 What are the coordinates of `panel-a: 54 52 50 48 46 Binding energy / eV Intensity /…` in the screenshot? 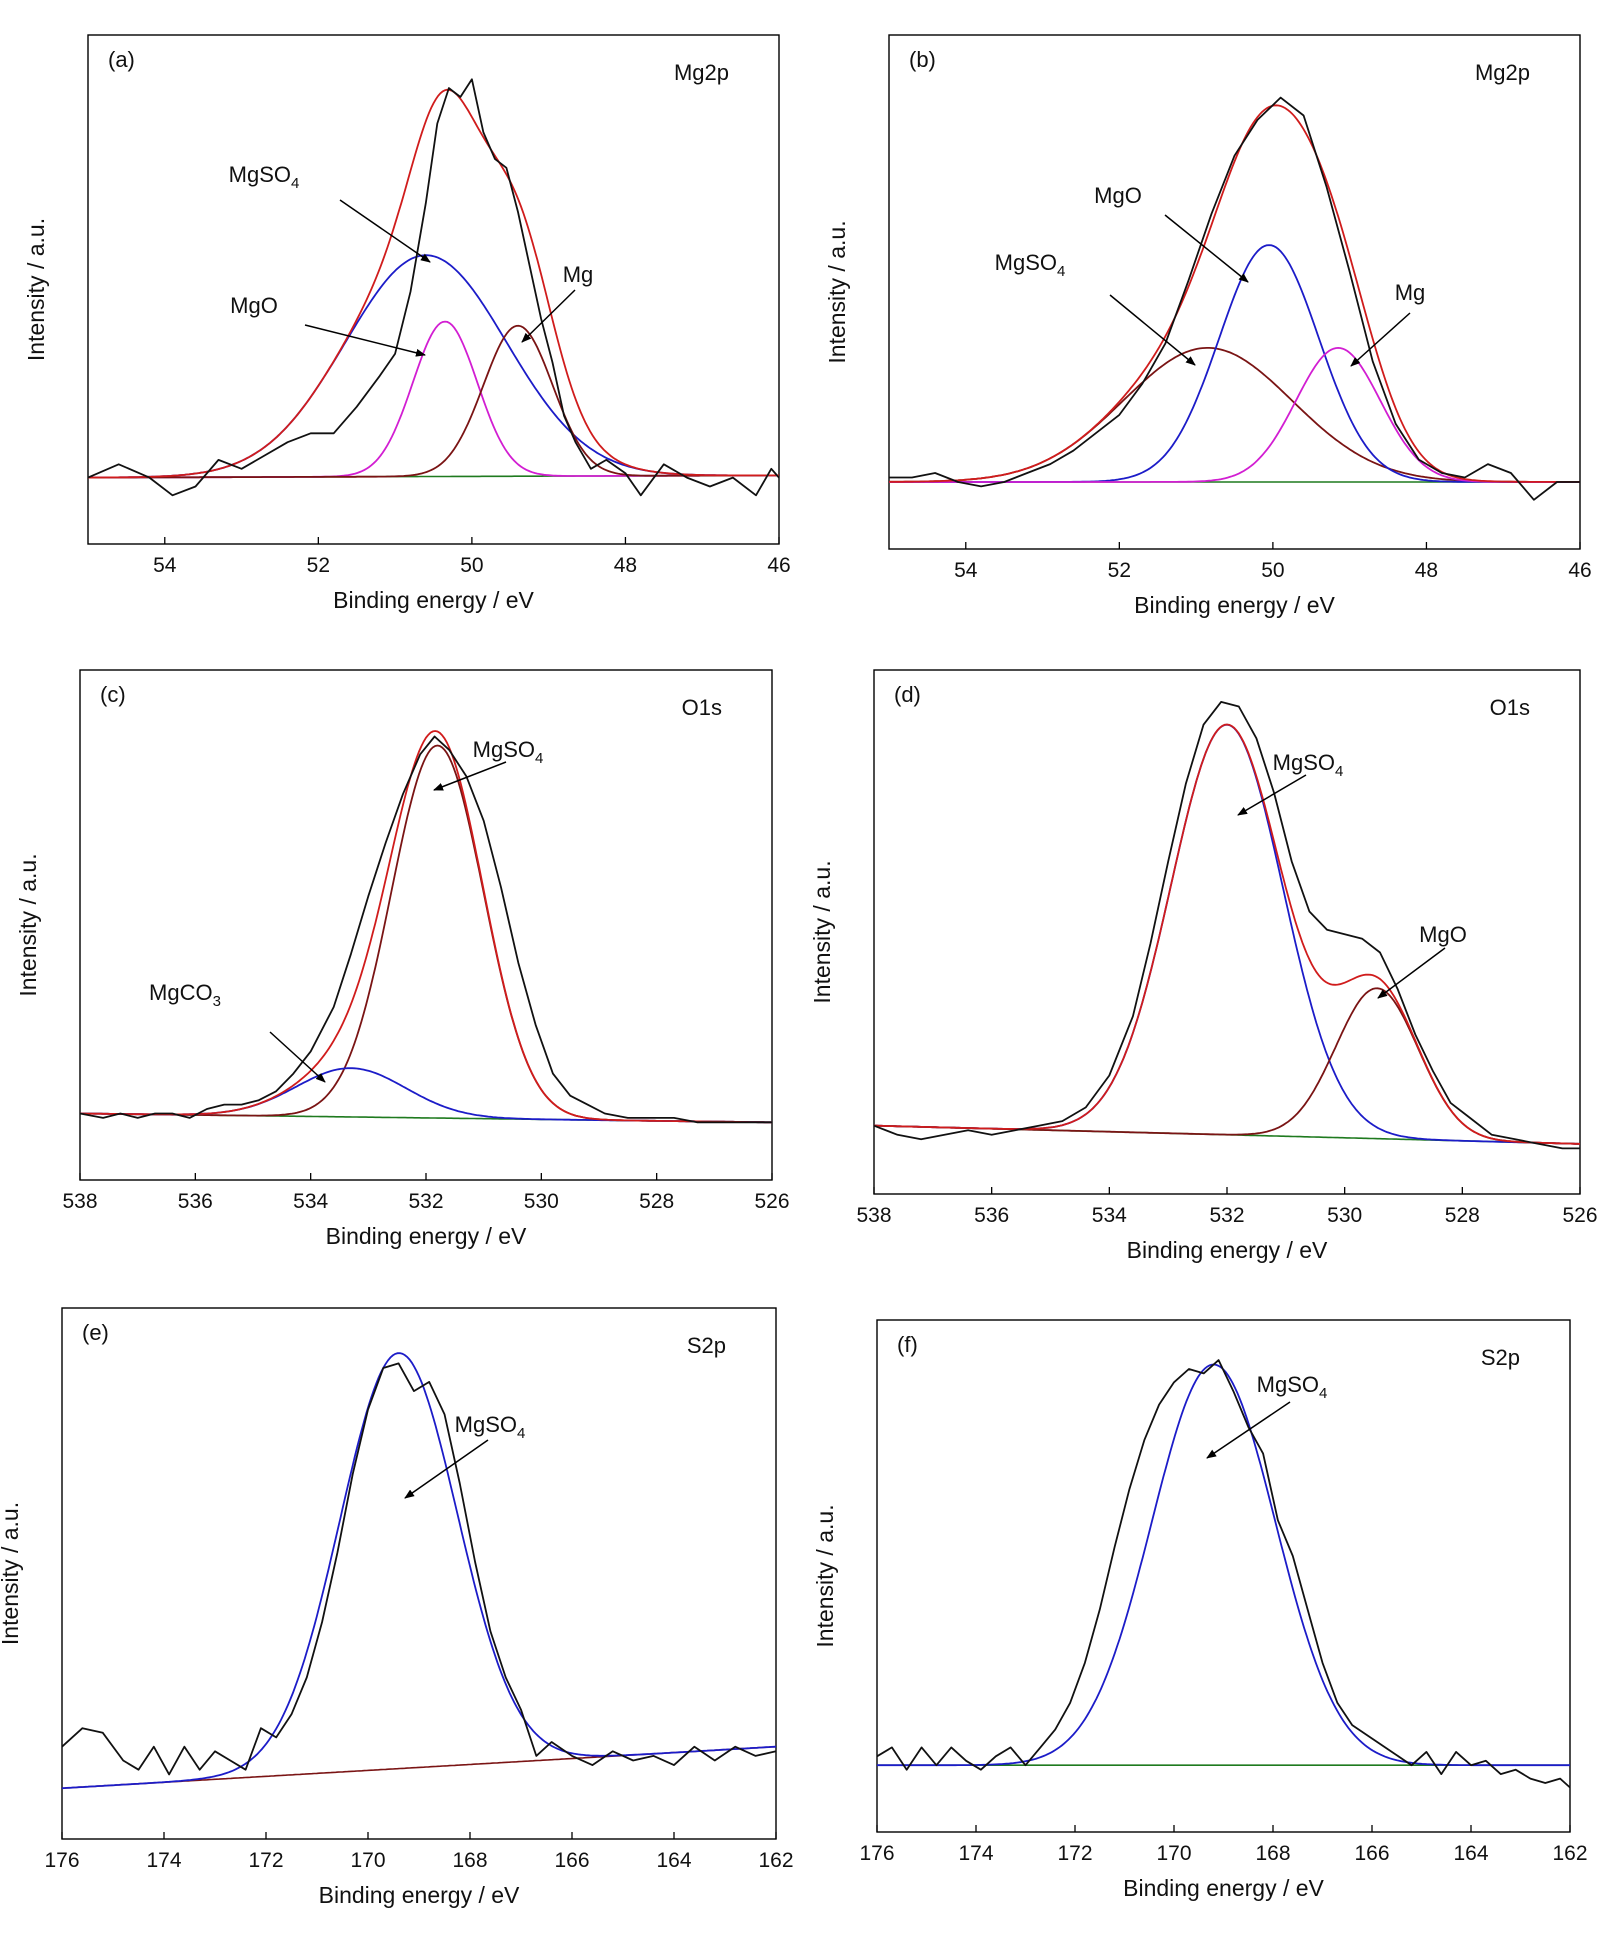 It's located at (407, 323).